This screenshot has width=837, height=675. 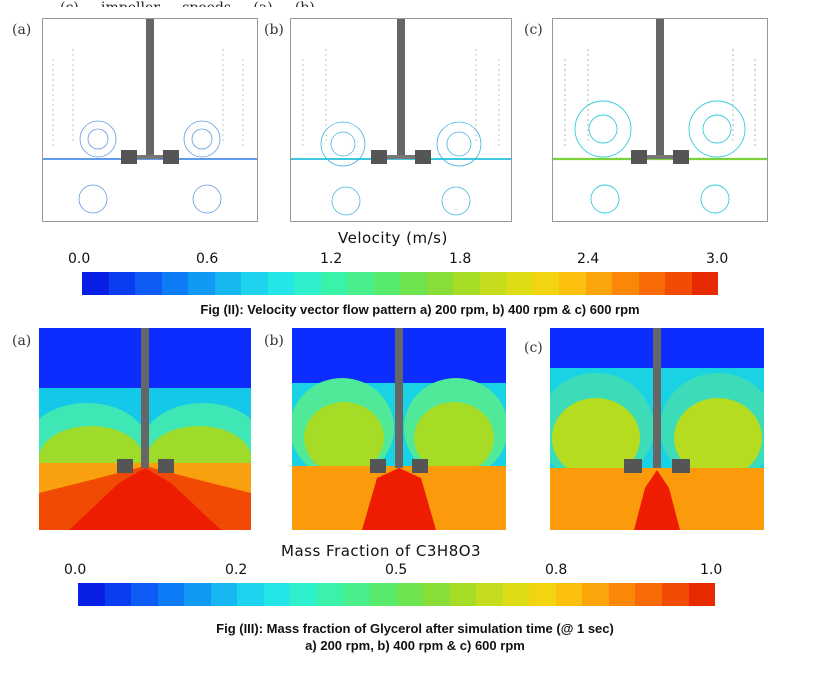 I want to click on mass-panel-label-a: (a), so click(x=22, y=341).